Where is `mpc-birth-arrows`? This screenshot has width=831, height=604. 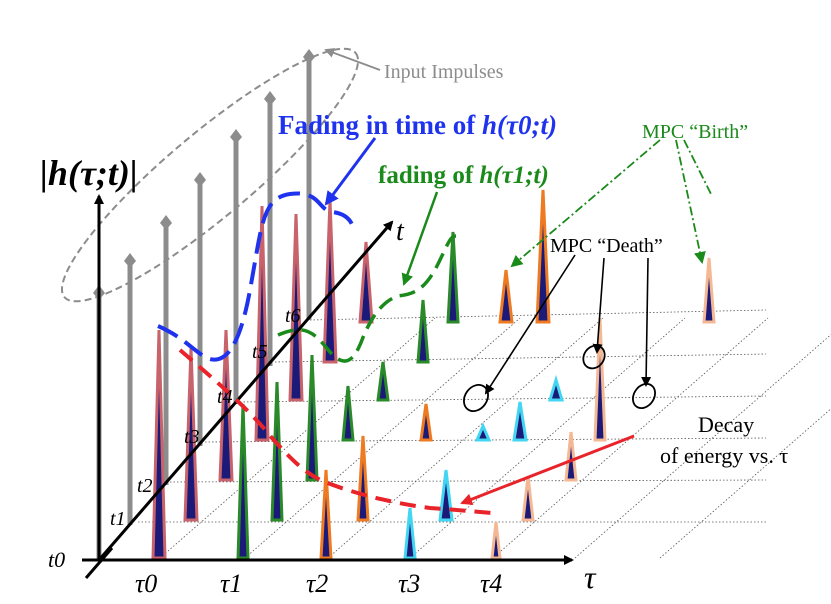 mpc-birth-arrows is located at coordinates (611, 203).